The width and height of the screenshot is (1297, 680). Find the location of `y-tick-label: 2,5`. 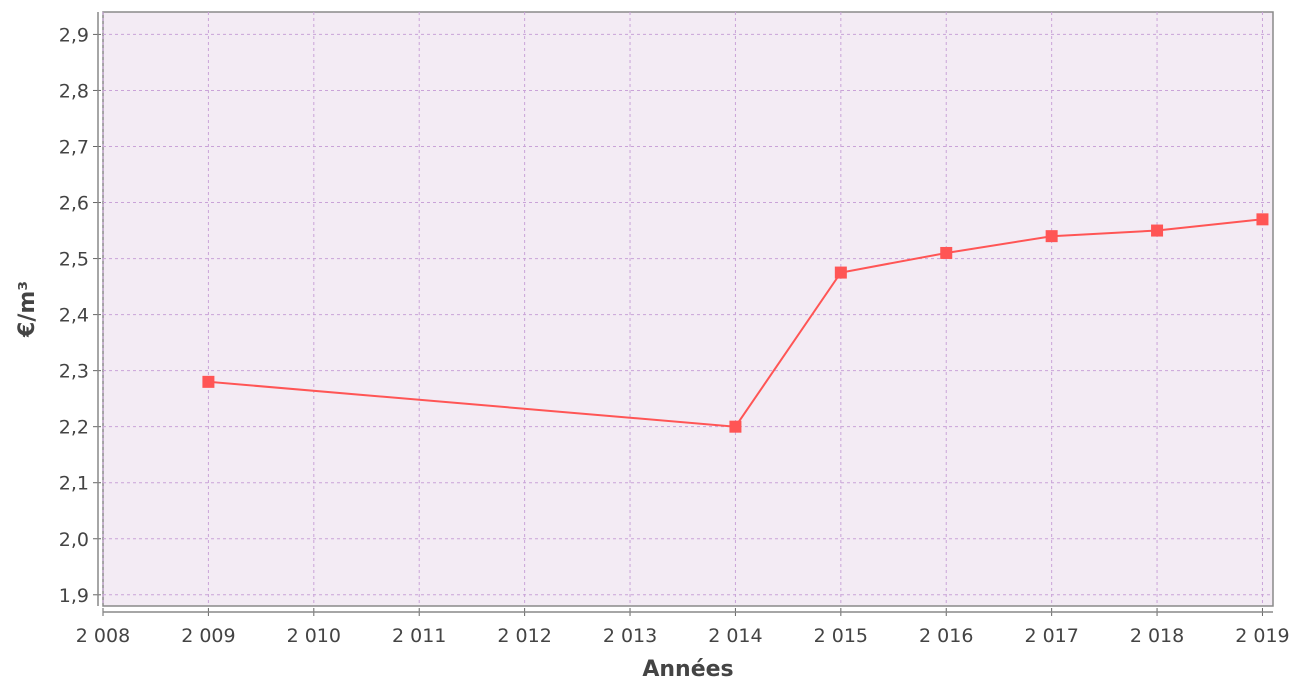

y-tick-label: 2,5 is located at coordinates (74, 260).